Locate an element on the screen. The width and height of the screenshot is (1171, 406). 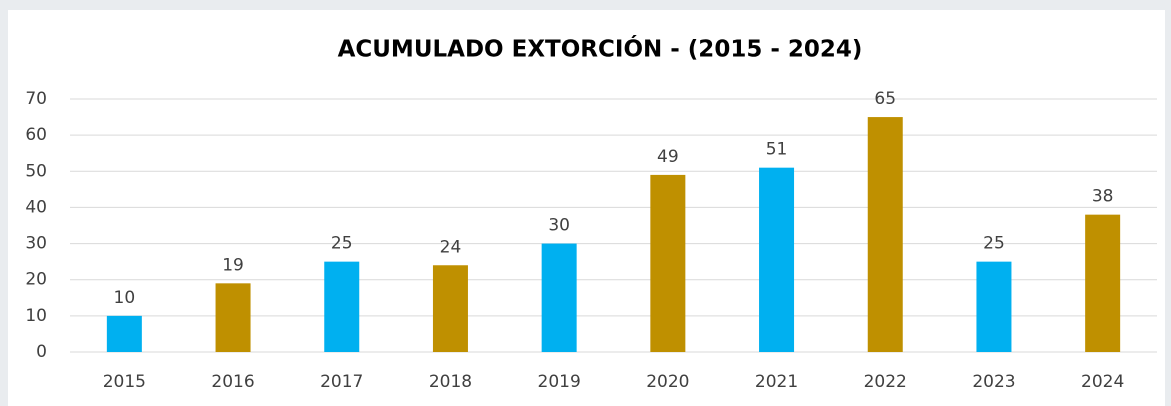
x-tick-label: 2015 is located at coordinates (124, 382).